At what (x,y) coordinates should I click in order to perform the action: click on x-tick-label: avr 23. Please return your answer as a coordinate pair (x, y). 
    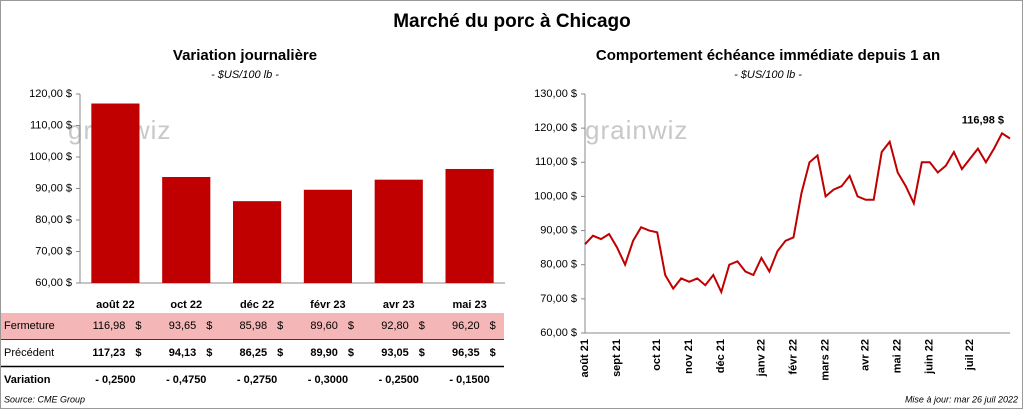
    Looking at the image, I should click on (399, 305).